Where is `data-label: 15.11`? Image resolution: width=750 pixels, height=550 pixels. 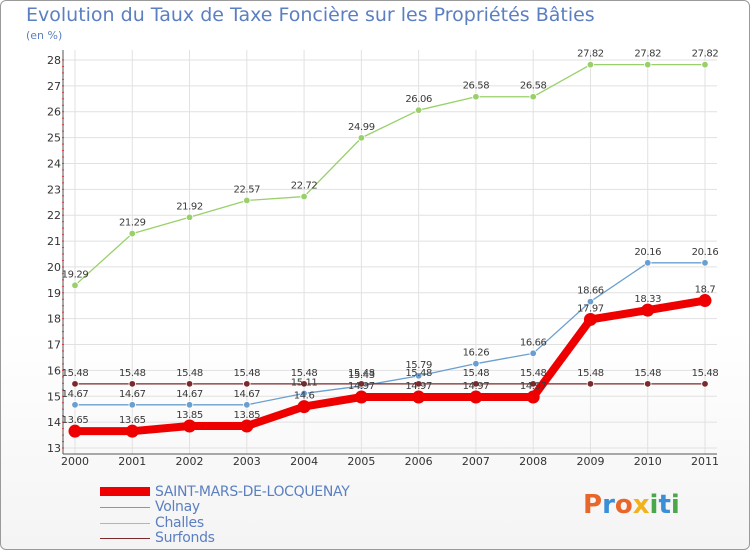 data-label: 15.11 is located at coordinates (304, 382).